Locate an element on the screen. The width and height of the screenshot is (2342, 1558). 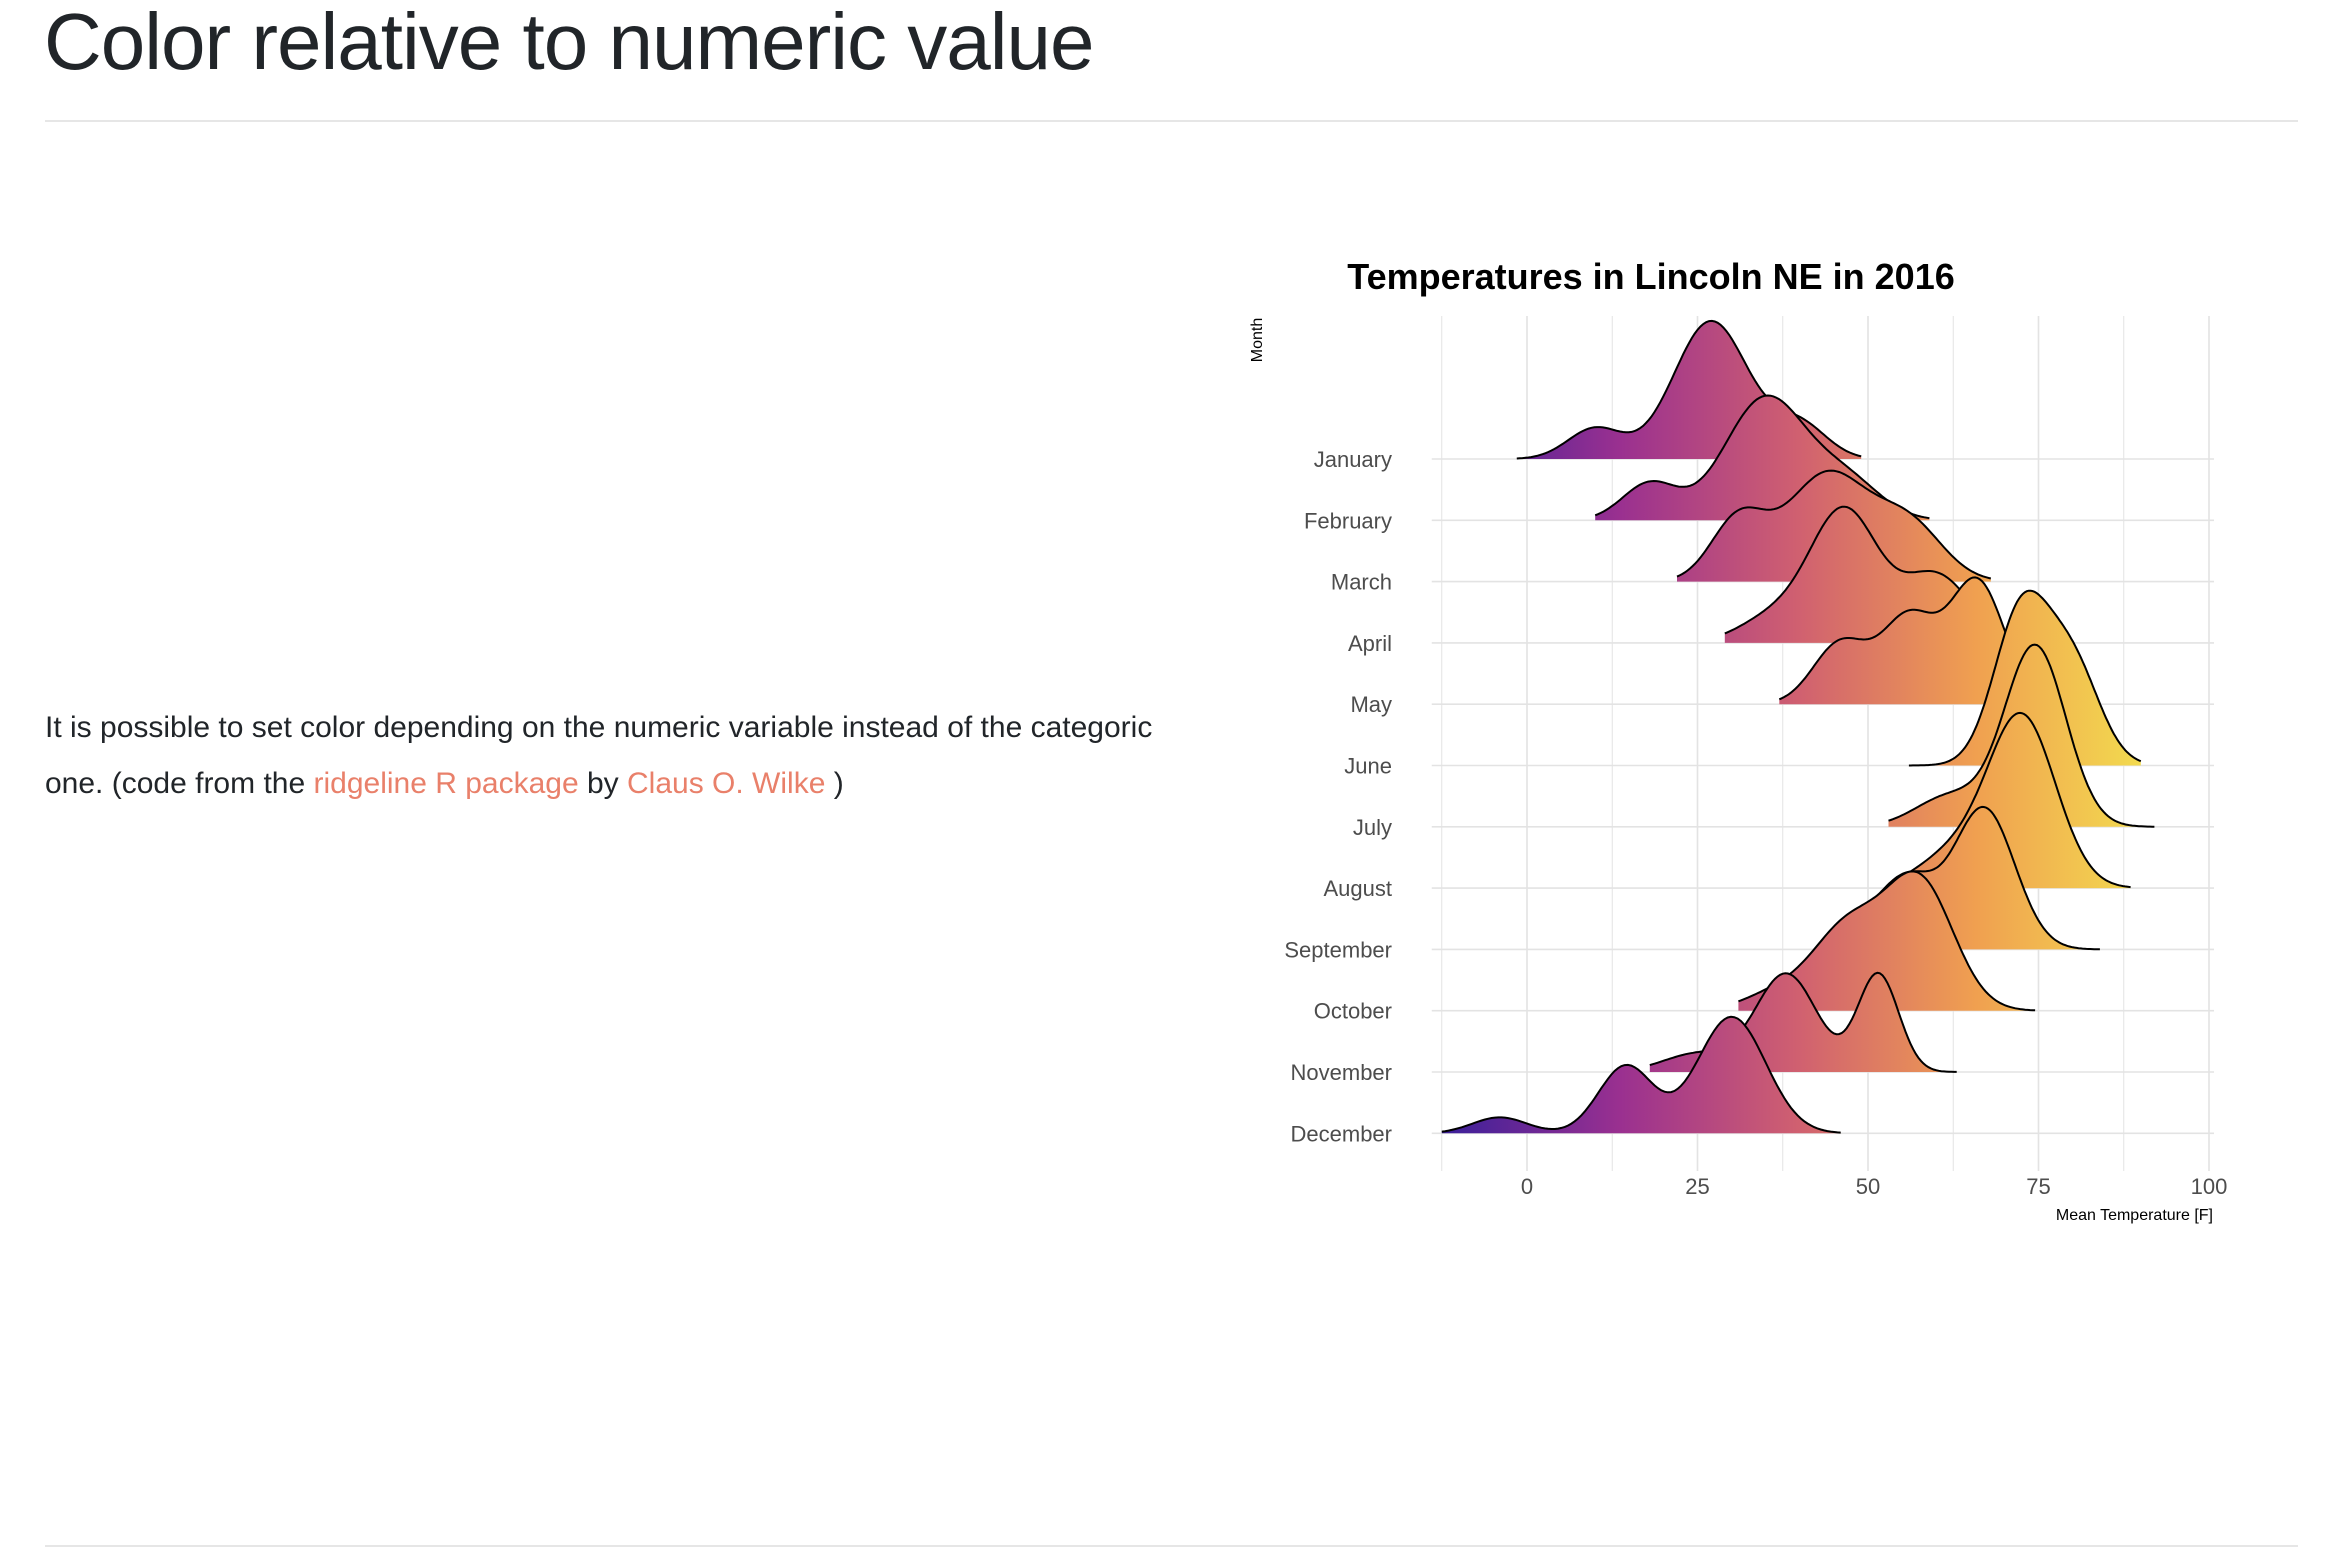
month-label: June is located at coordinates (1368, 766).